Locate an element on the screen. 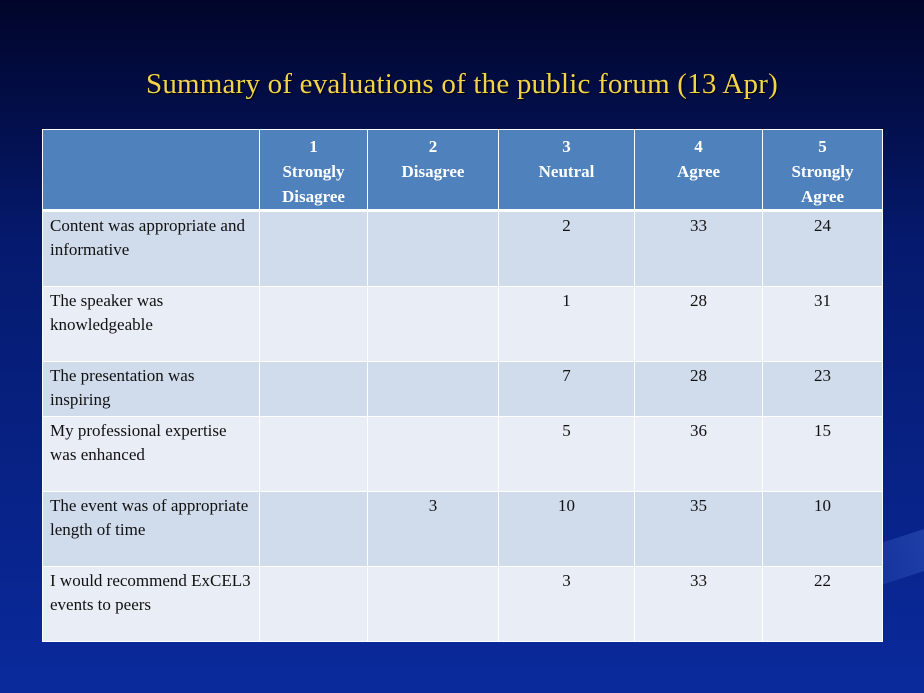 This screenshot has width=924, height=693. cell-strongly-agree: 24 is located at coordinates (822, 248).